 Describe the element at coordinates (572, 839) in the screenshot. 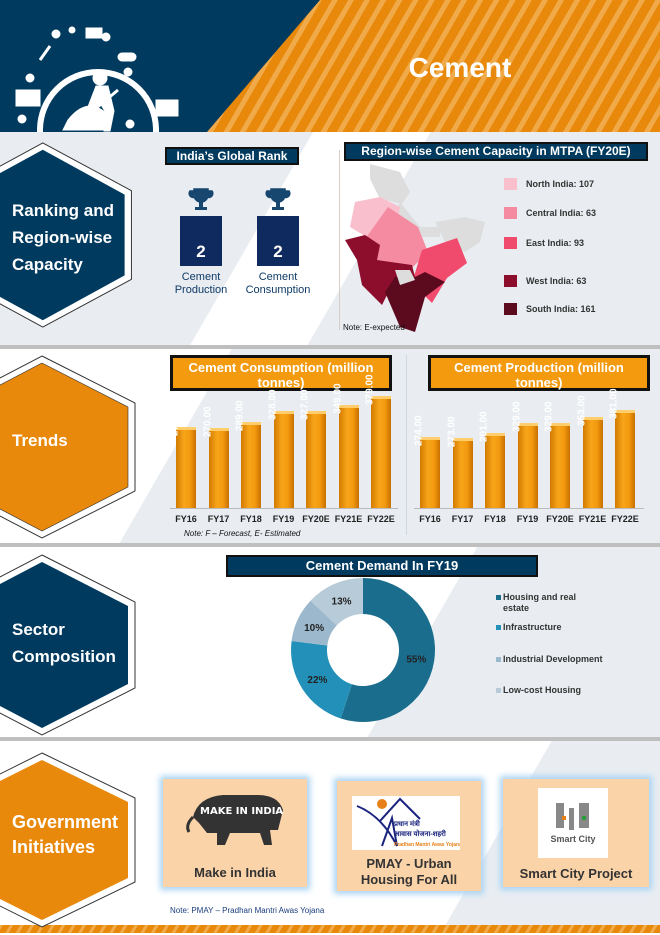

I see `svg-text: Smart City` at that location.